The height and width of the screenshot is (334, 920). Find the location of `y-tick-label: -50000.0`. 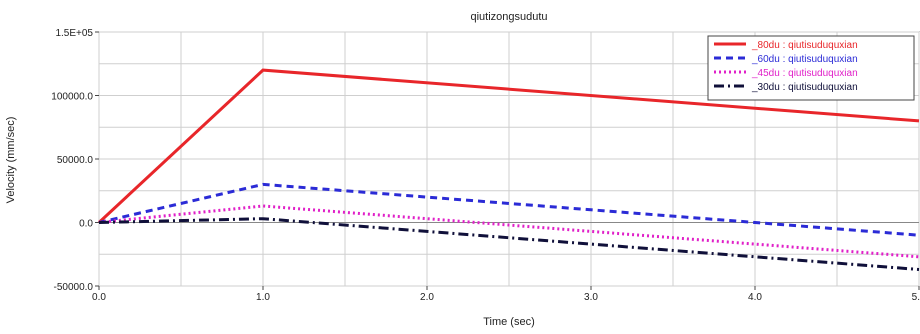

y-tick-label: -50000.0 is located at coordinates (74, 287).